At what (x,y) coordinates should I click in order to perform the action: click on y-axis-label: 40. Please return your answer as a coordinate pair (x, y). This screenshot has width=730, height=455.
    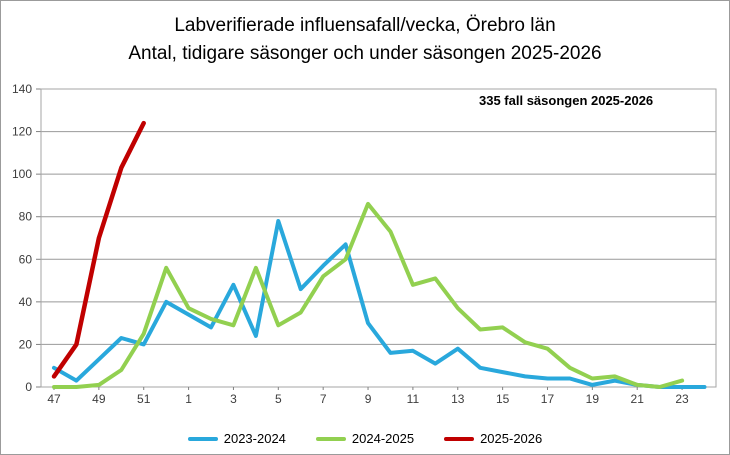
    Looking at the image, I should click on (26, 302).